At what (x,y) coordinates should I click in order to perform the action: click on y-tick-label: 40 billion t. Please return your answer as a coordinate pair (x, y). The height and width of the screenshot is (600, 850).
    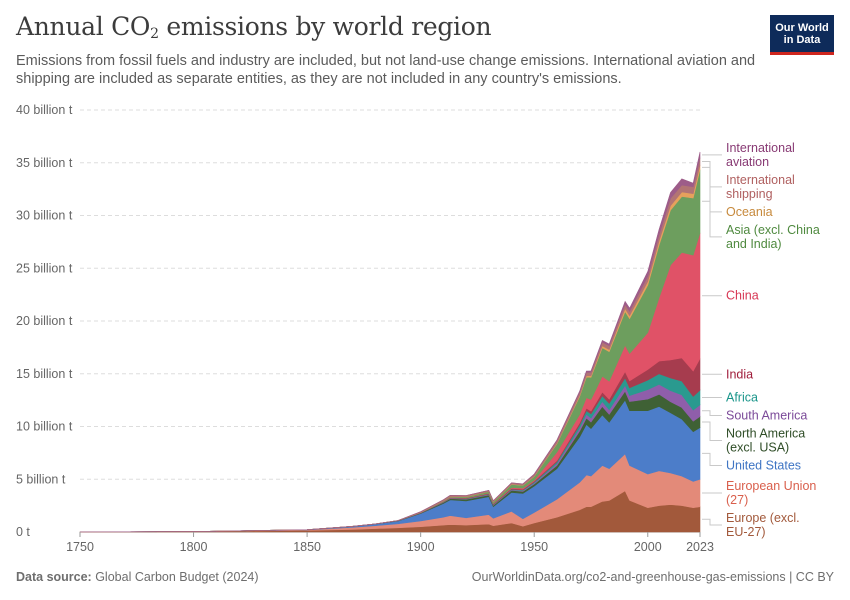
    Looking at the image, I should click on (44, 110).